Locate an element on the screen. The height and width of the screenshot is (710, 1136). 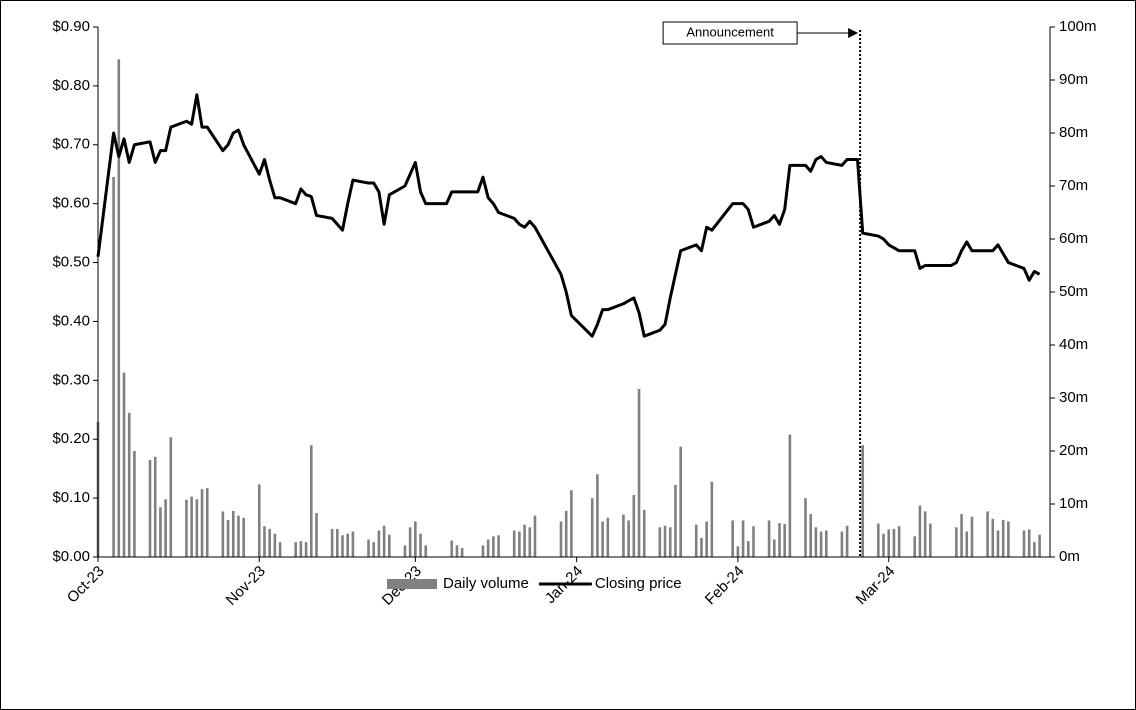
y2-tick-label: 50m is located at coordinates (1073, 291).